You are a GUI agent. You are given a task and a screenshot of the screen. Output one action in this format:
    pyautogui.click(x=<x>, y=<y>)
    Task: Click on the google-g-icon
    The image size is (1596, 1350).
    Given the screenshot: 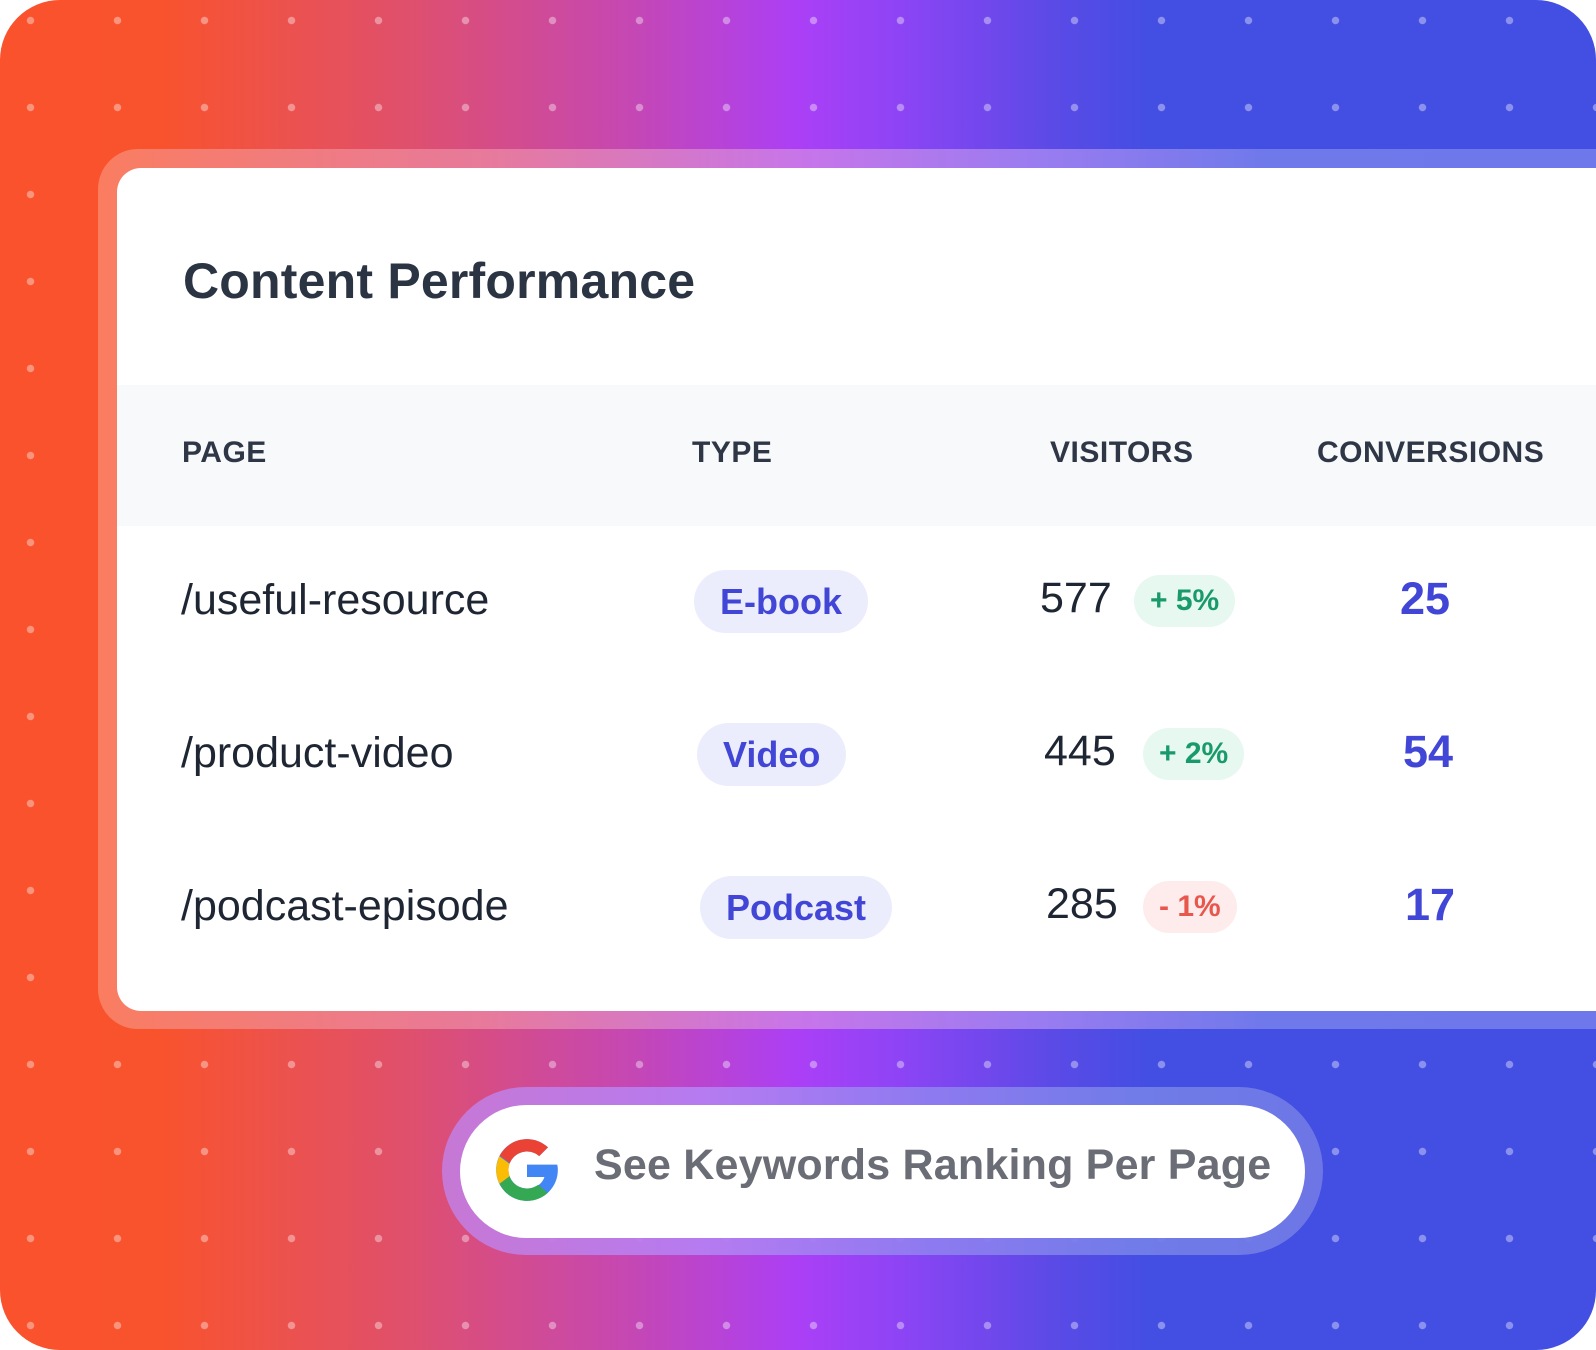 What is the action you would take?
    pyautogui.click(x=527, y=1170)
    